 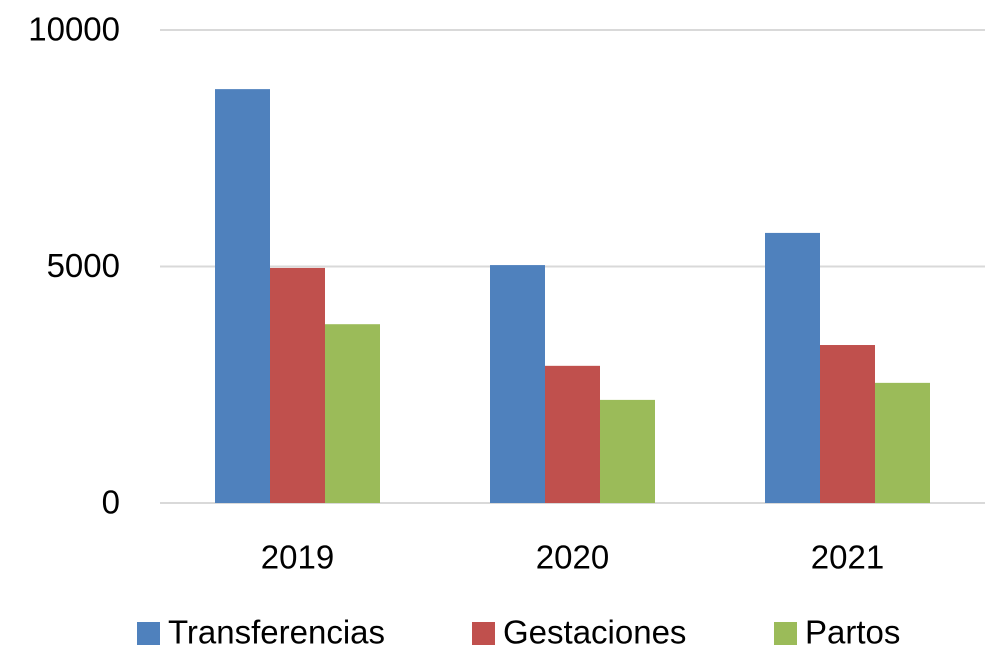 I want to click on legend-label: Transferencias, so click(x=276, y=631).